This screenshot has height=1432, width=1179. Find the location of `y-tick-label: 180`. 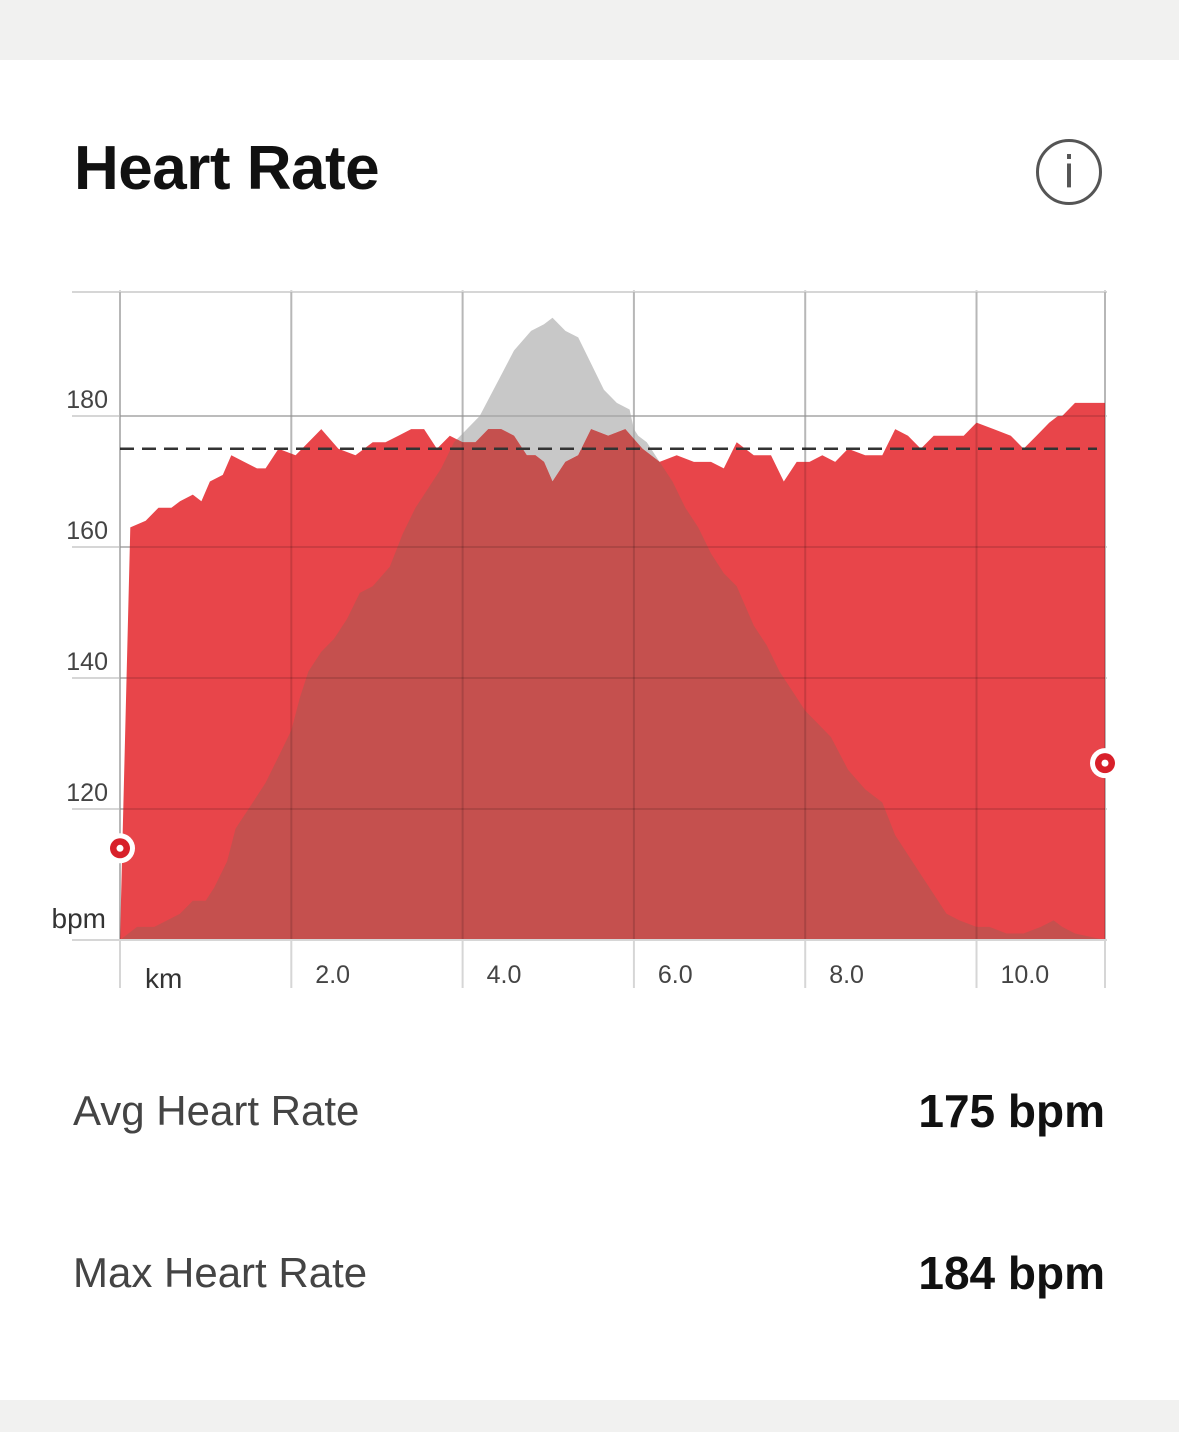

y-tick-label: 180 is located at coordinates (87, 400).